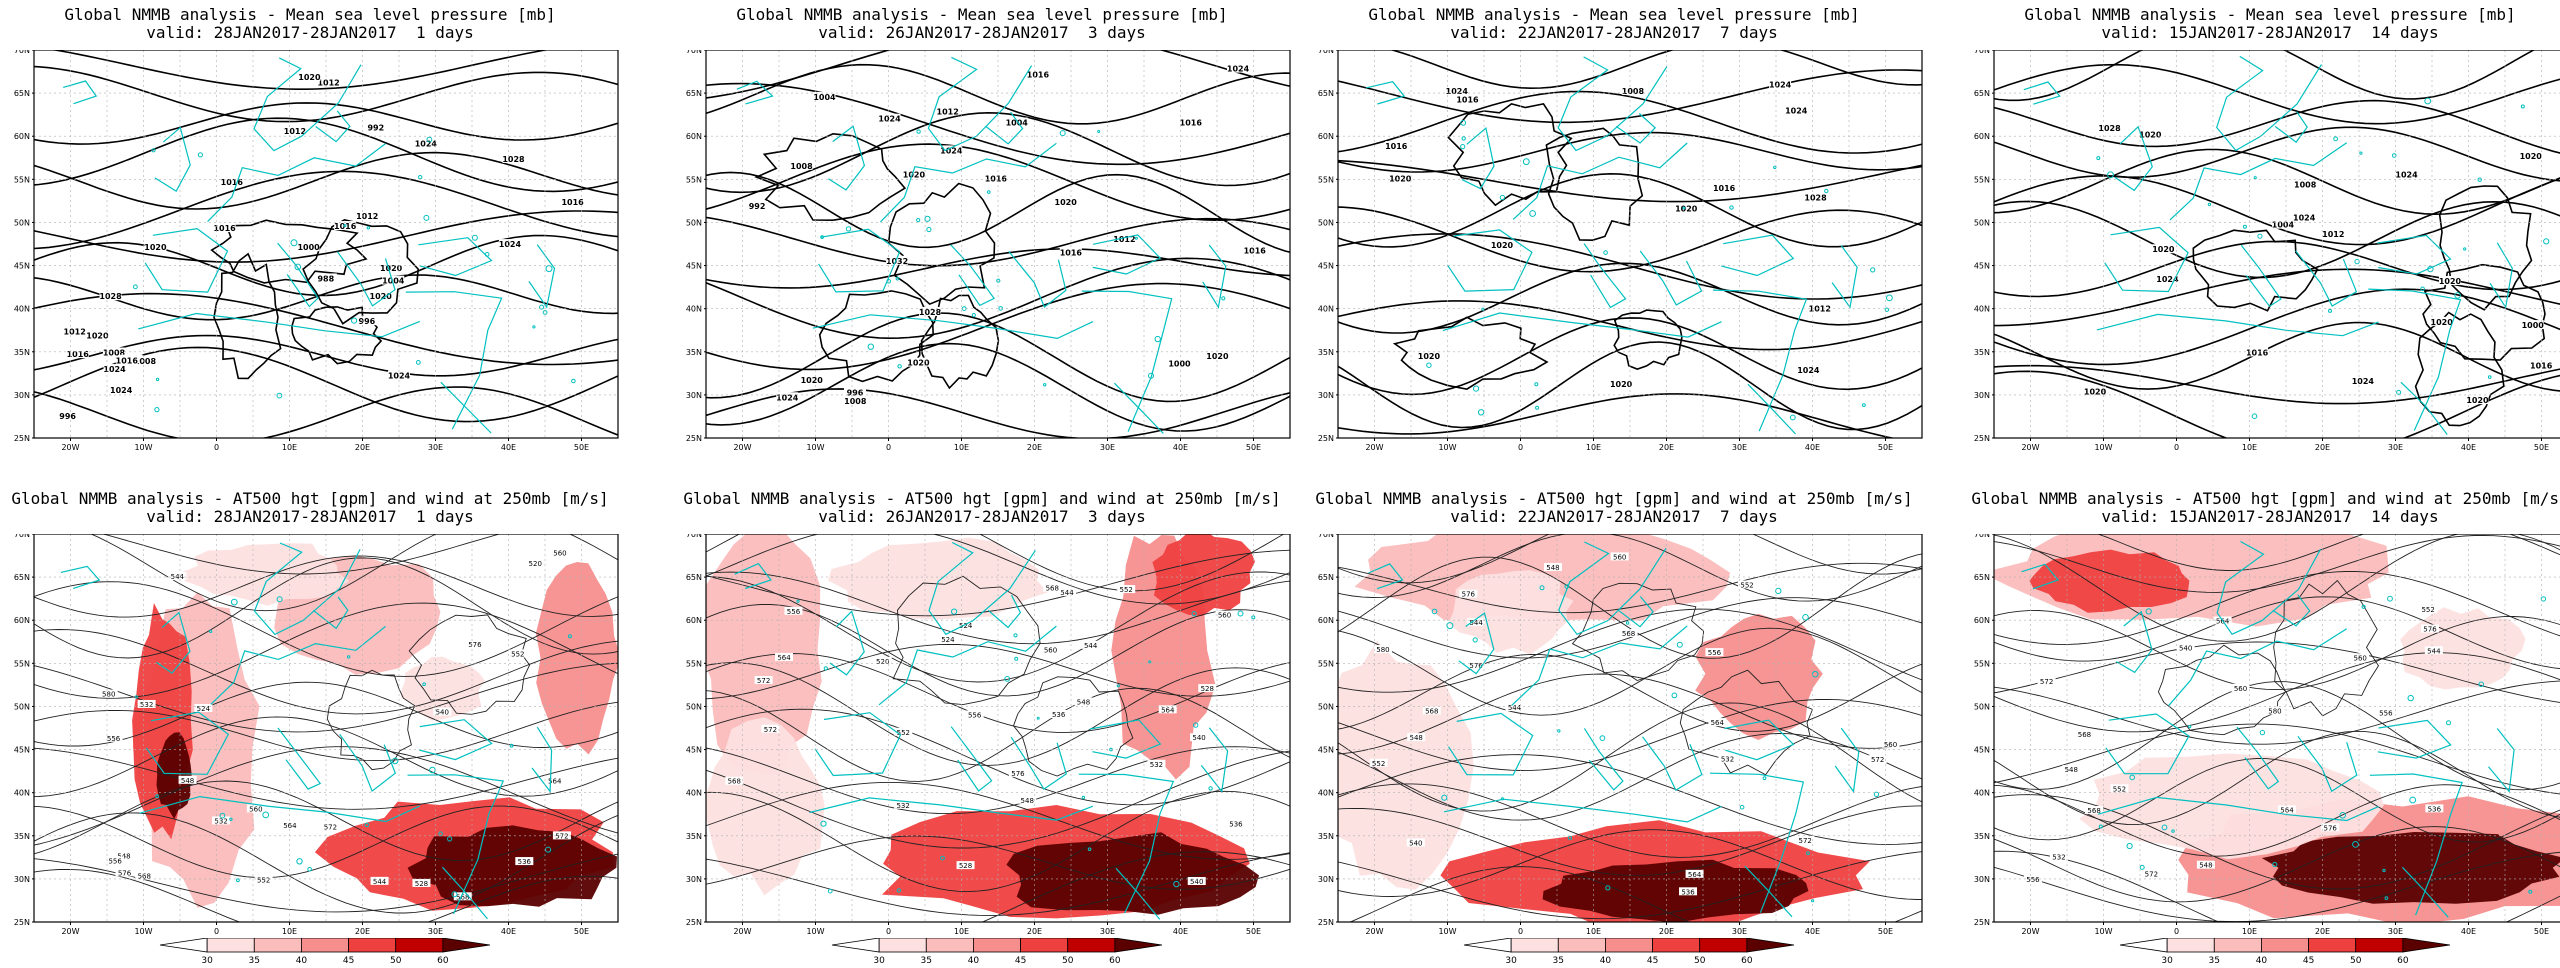 This screenshot has width=2560, height=968. I want to click on colorbar-label: 30, so click(2167, 961).